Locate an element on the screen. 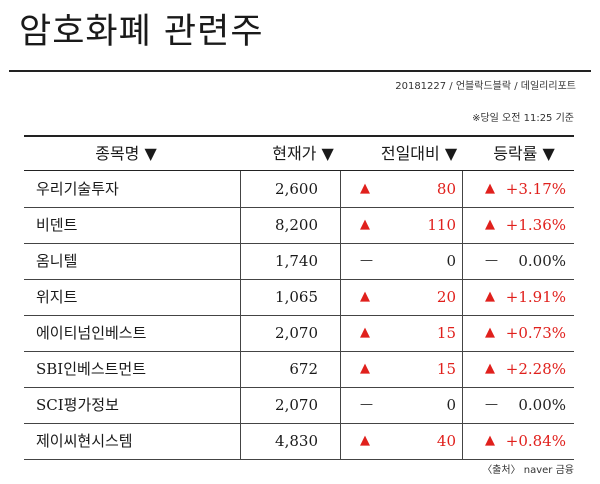 Image resolution: width=600 pixels, height=484 pixels. stock-name: 우리기술투자 is located at coordinates (77, 189).